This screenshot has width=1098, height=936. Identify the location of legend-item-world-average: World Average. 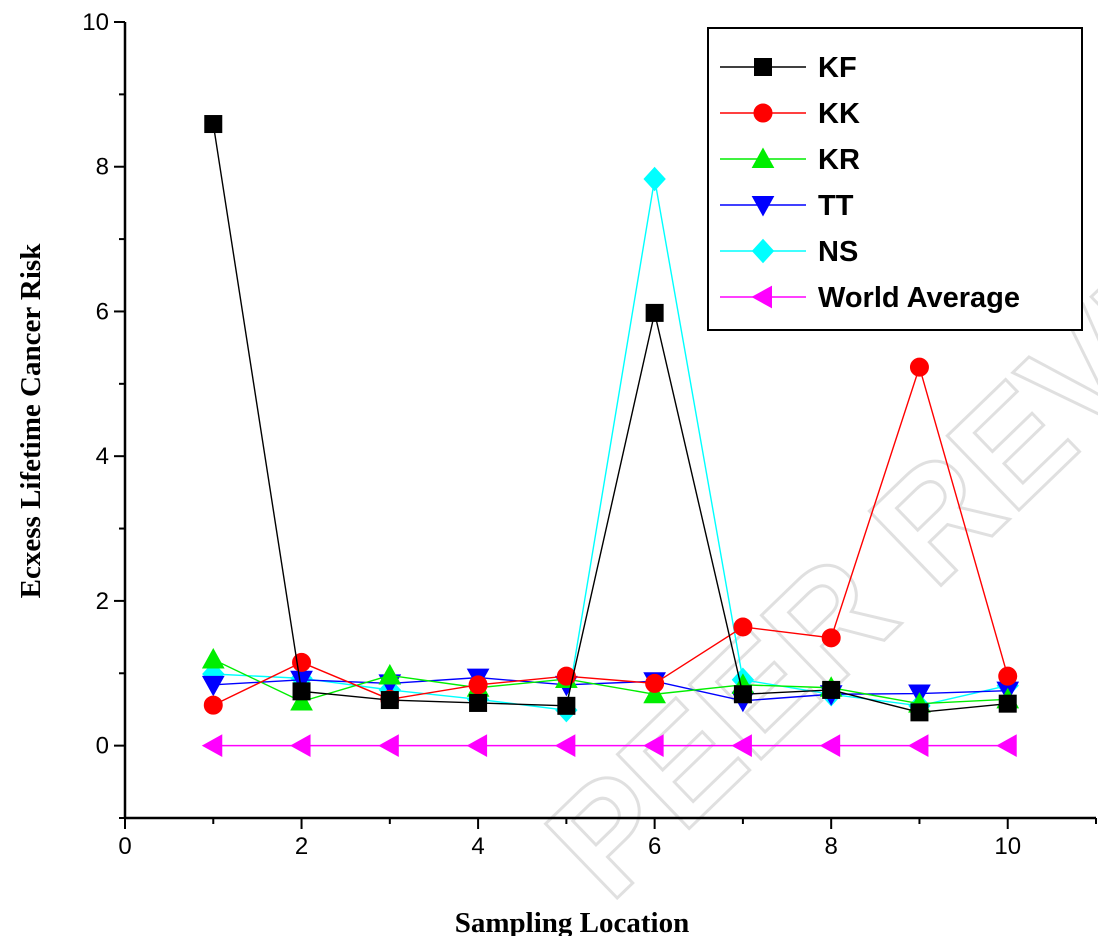
(870, 298).